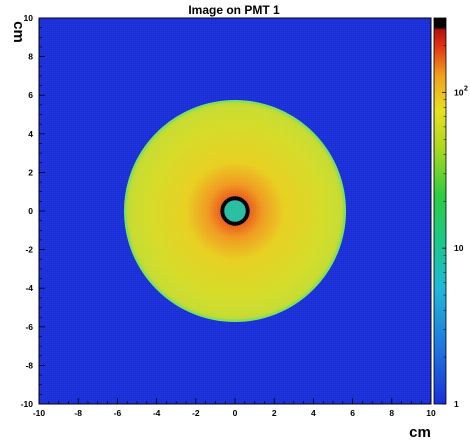 This screenshot has width=470, height=443. Describe the element at coordinates (30, 57) in the screenshot. I see `y-tick-label: 8` at that location.